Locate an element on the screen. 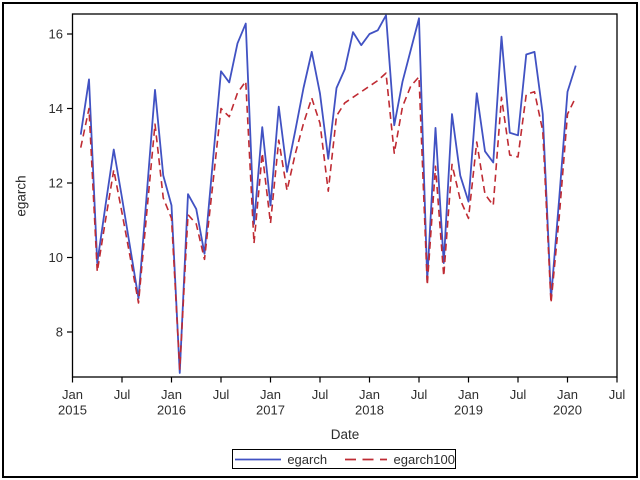 This screenshot has height=480, width=640. legend-label-egarch100: egarch100 is located at coordinates (424, 459).